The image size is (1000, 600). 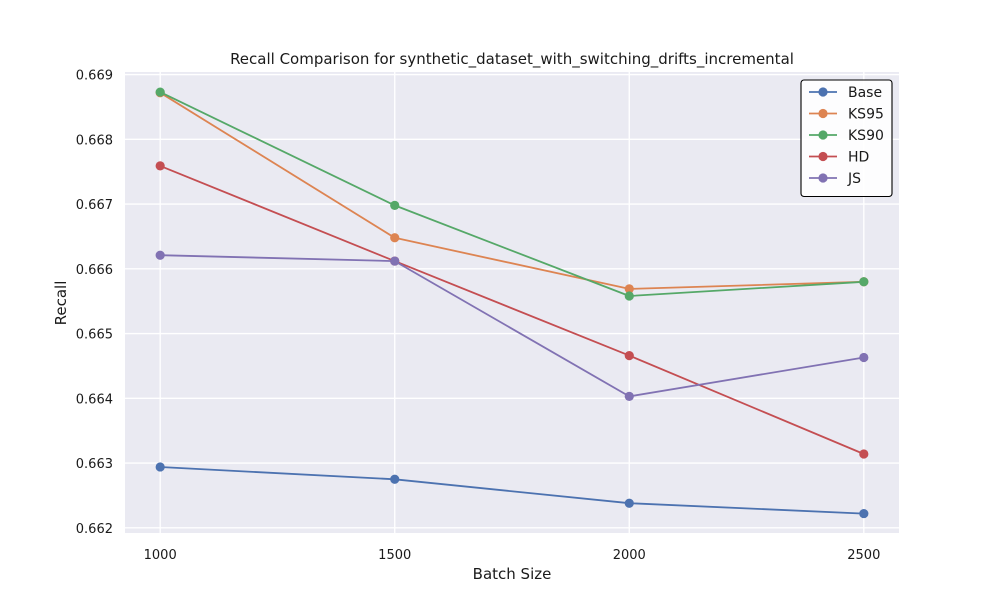 What do you see at coordinates (94, 76) in the screenshot?
I see `y-tick-label: 0.669` at bounding box center [94, 76].